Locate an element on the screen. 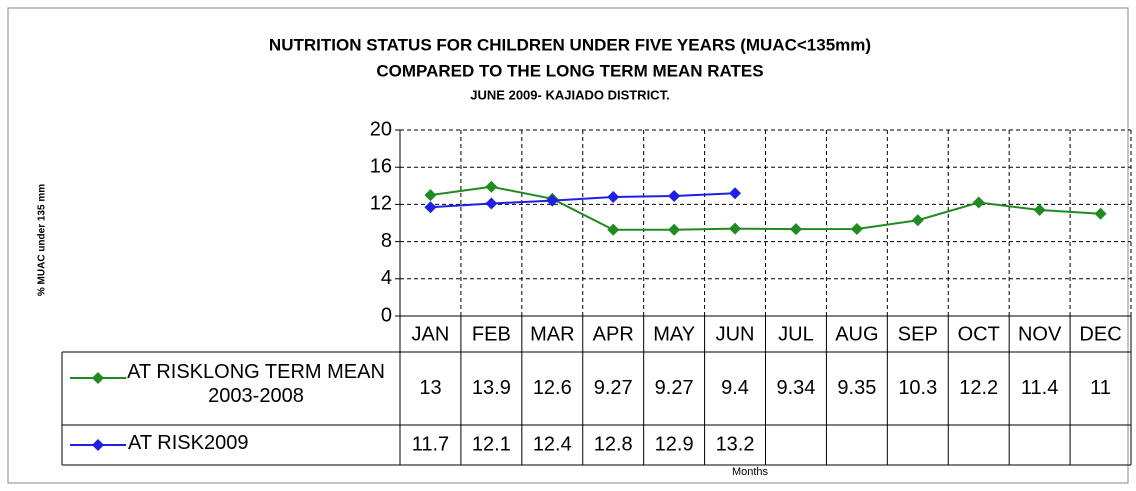  y-tick-label: 12 is located at coordinates (381, 204).